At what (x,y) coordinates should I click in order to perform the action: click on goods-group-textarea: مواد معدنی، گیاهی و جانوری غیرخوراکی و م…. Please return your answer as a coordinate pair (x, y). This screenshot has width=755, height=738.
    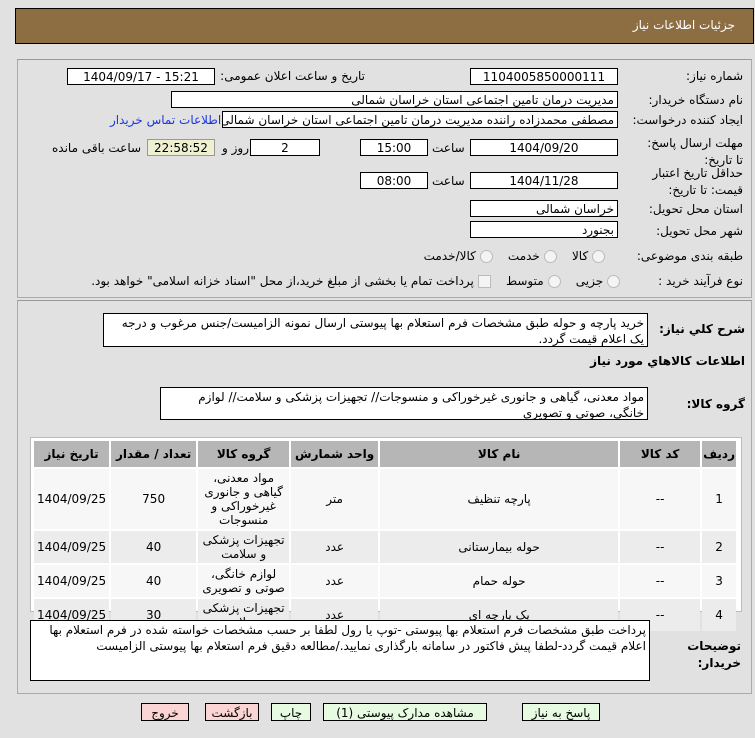
    Looking at the image, I should click on (404, 403).